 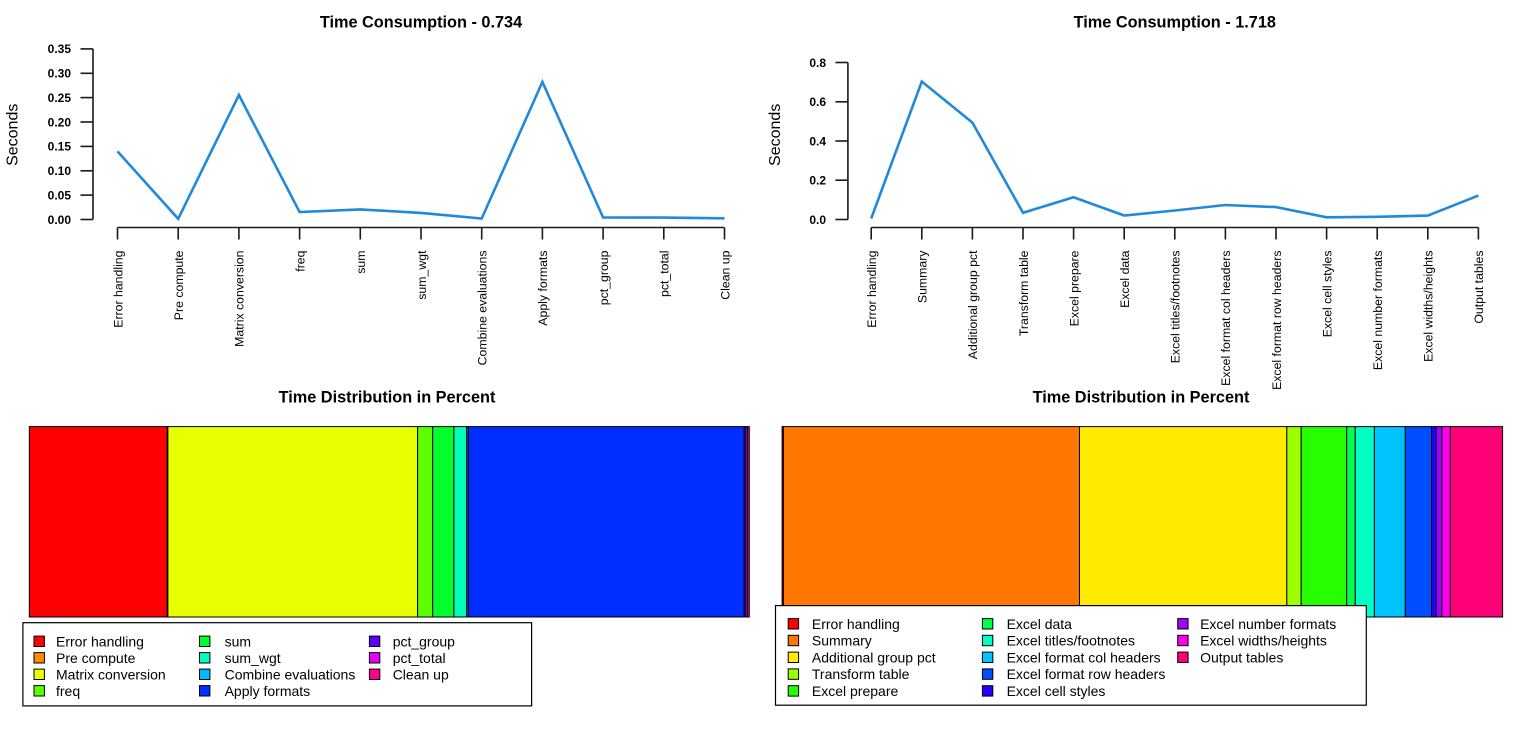 What do you see at coordinates (817, 141) in the screenshot?
I see `svg-text: 0.4` at bounding box center [817, 141].